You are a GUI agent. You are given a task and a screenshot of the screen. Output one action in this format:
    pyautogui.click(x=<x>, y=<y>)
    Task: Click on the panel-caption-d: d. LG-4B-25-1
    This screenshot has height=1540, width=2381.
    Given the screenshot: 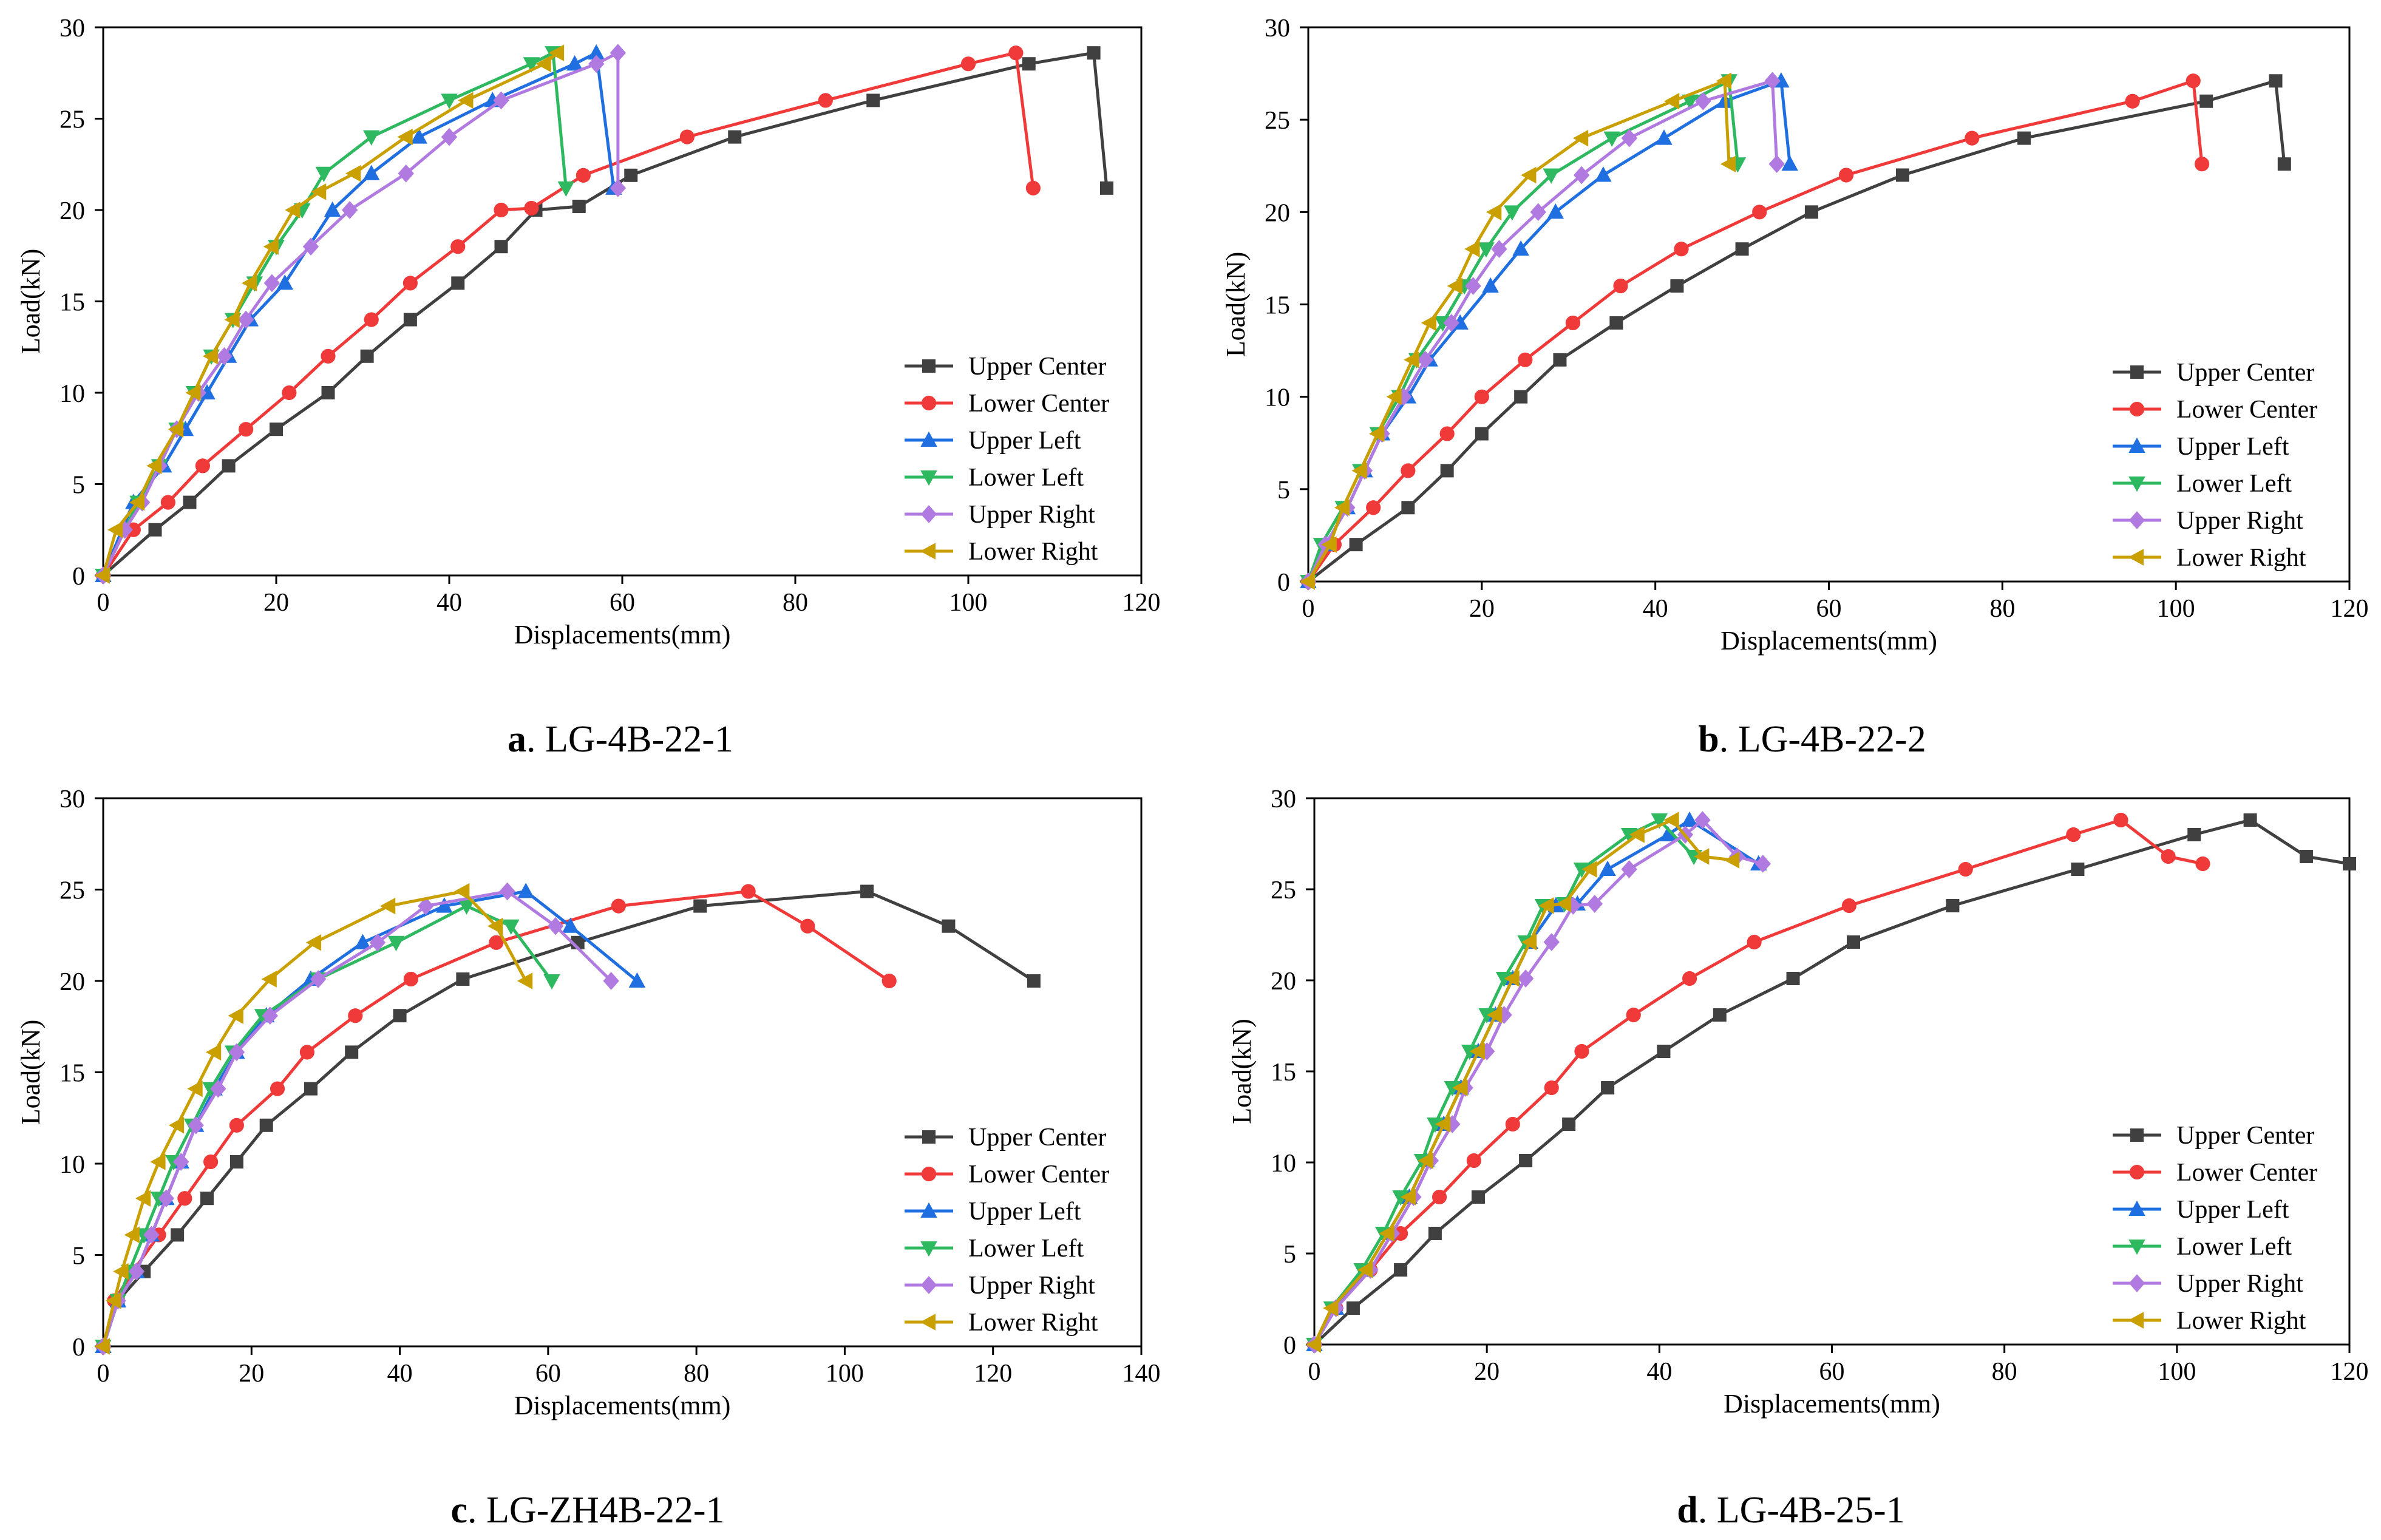 What is the action you would take?
    pyautogui.click(x=1790, y=1510)
    